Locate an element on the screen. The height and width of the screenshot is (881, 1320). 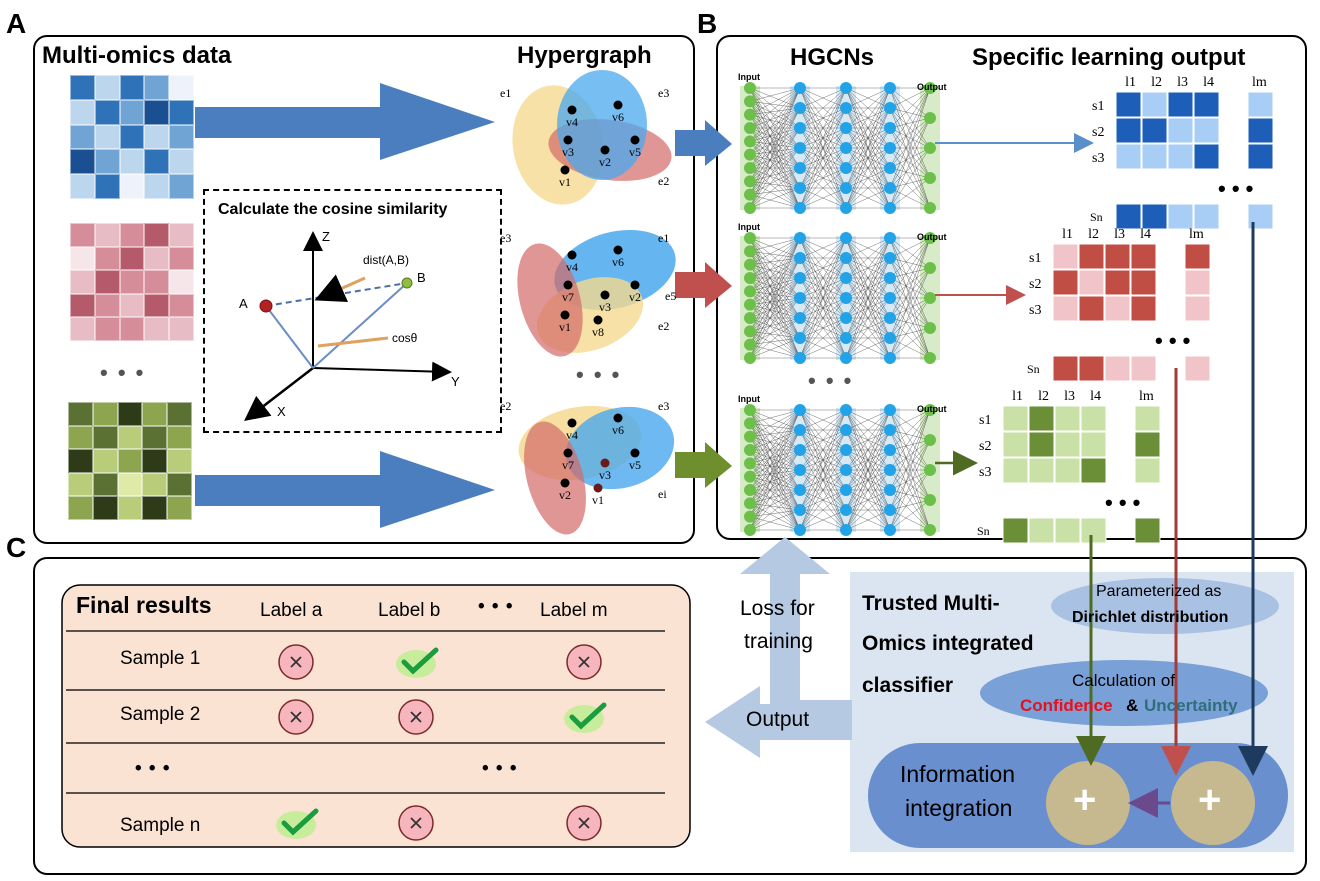
hgcn-network: Input Output is located at coordinates (842, 465).